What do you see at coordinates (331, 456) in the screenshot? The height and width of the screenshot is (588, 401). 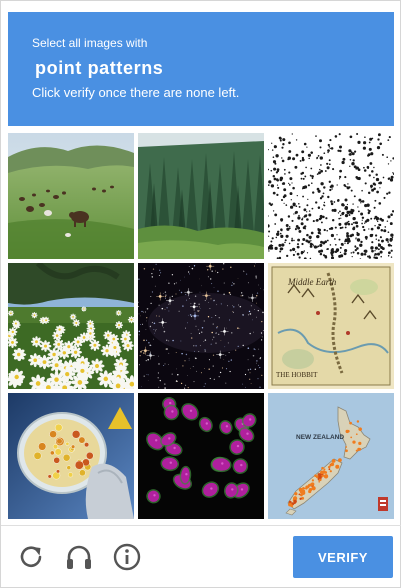 I see `tile-new-zealand-map: NEW ZEALAND` at bounding box center [331, 456].